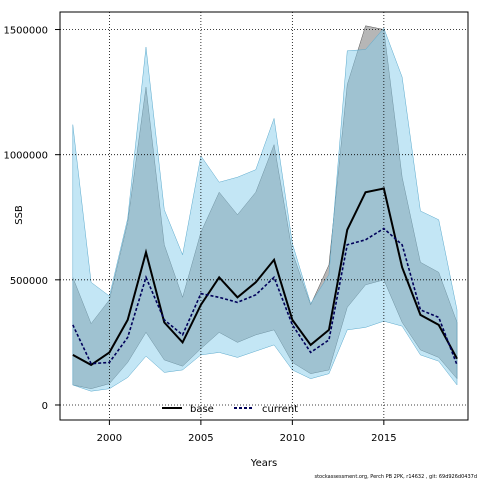  Describe the element at coordinates (109, 438) in the screenshot. I see `x-tick-label-2000: 2000` at that location.